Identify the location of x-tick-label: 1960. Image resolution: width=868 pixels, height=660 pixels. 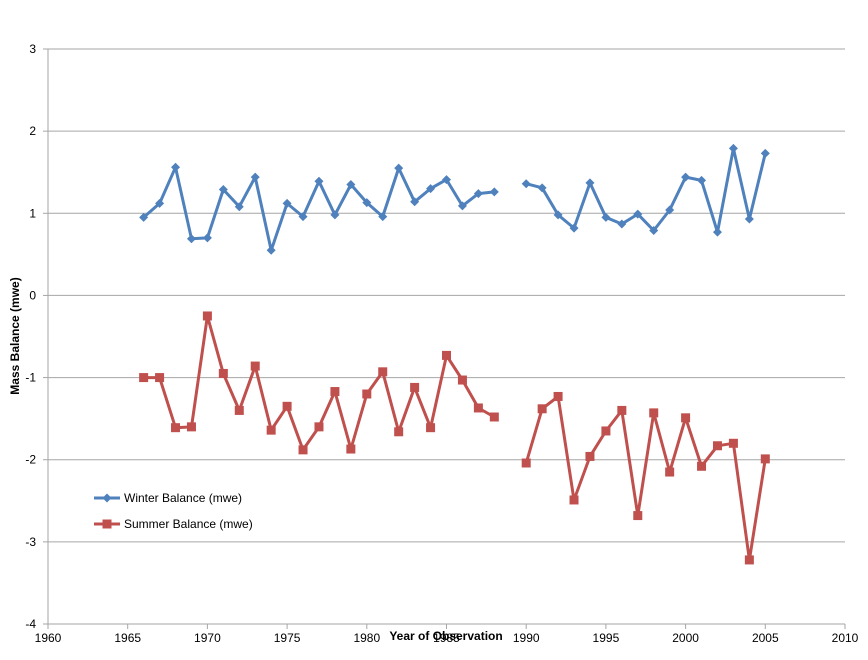
(48, 638).